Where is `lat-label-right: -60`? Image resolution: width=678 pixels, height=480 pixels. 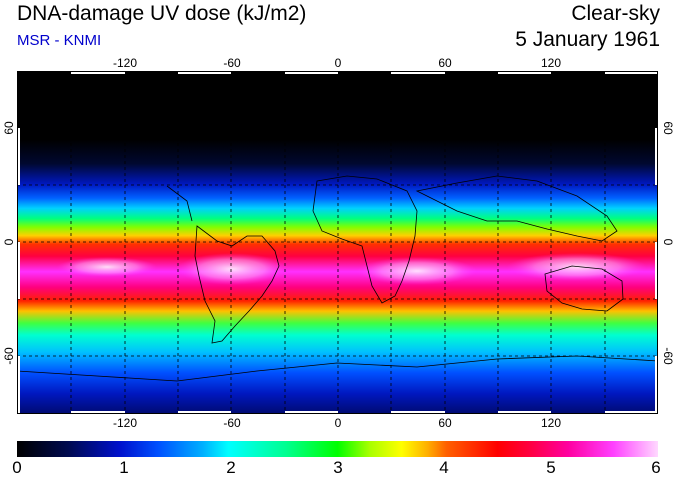 lat-label-right: -60 is located at coordinates (668, 356).